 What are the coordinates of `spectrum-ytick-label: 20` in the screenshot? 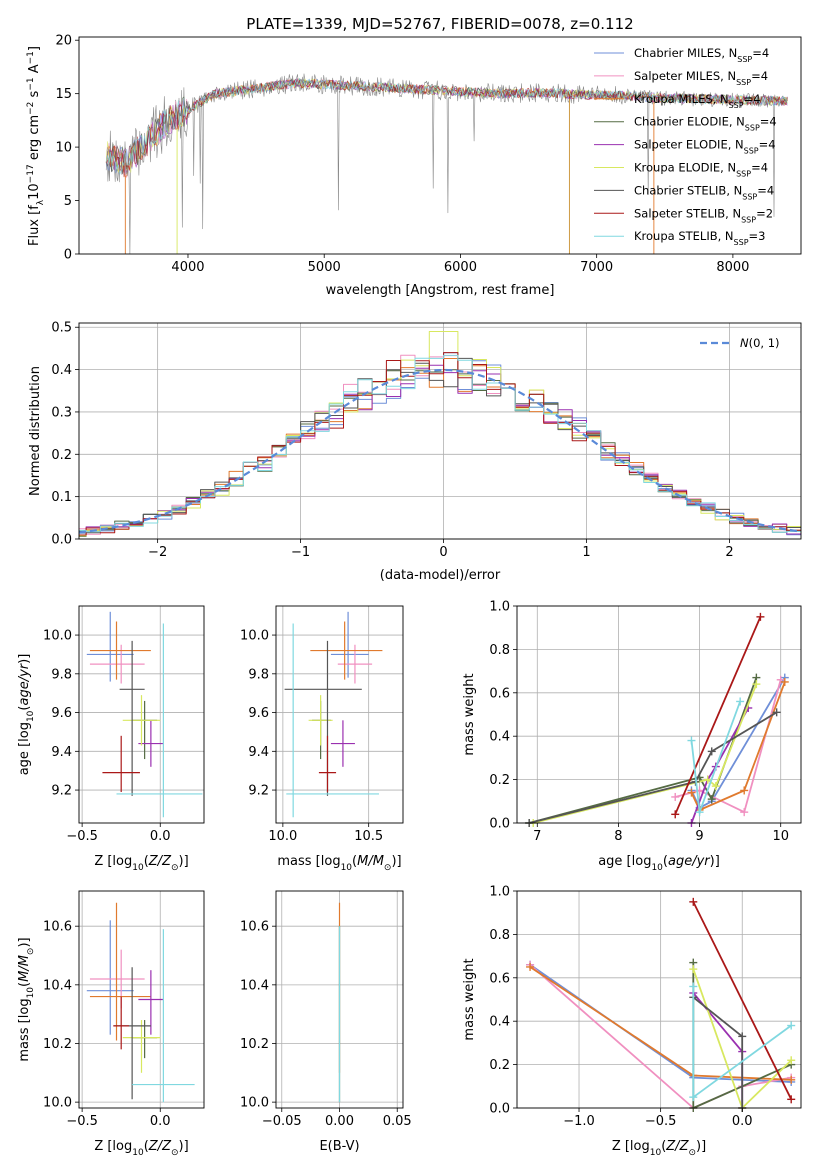 It's located at (63, 41).